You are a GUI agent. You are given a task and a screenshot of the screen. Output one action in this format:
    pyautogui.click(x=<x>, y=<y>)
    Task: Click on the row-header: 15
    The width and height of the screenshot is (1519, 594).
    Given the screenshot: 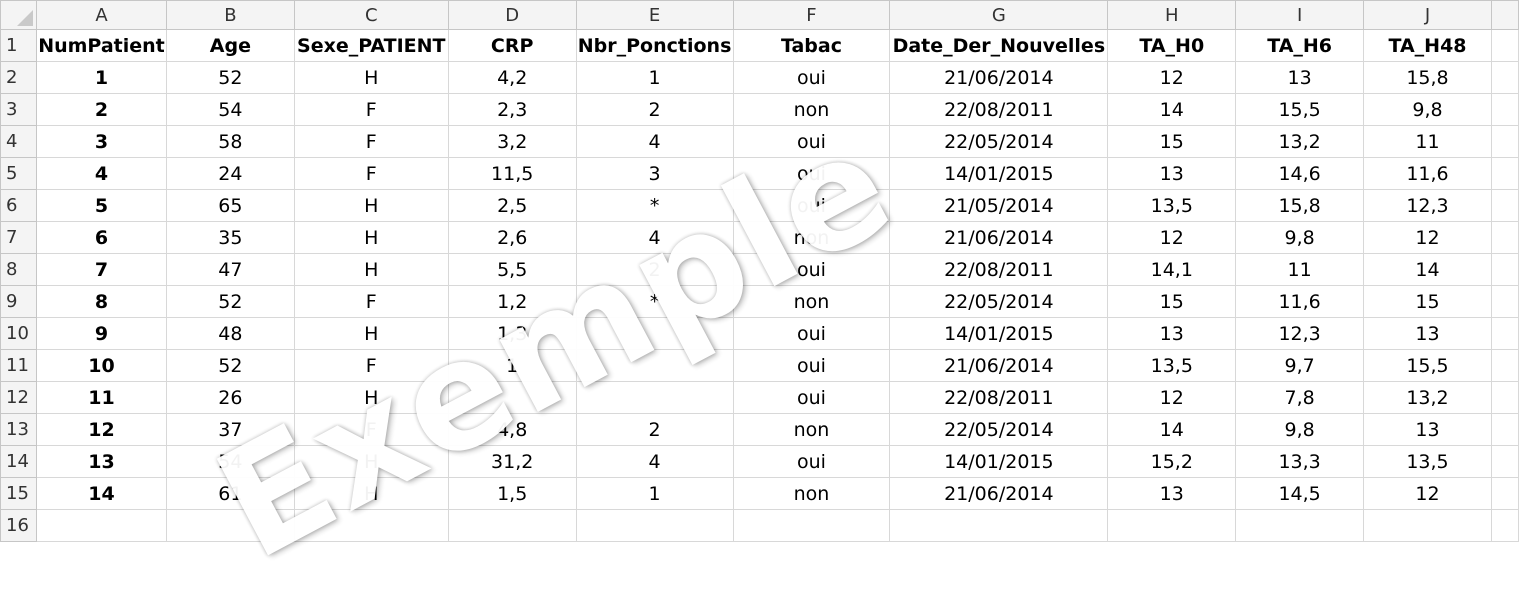 What is the action you would take?
    pyautogui.click(x=18, y=493)
    